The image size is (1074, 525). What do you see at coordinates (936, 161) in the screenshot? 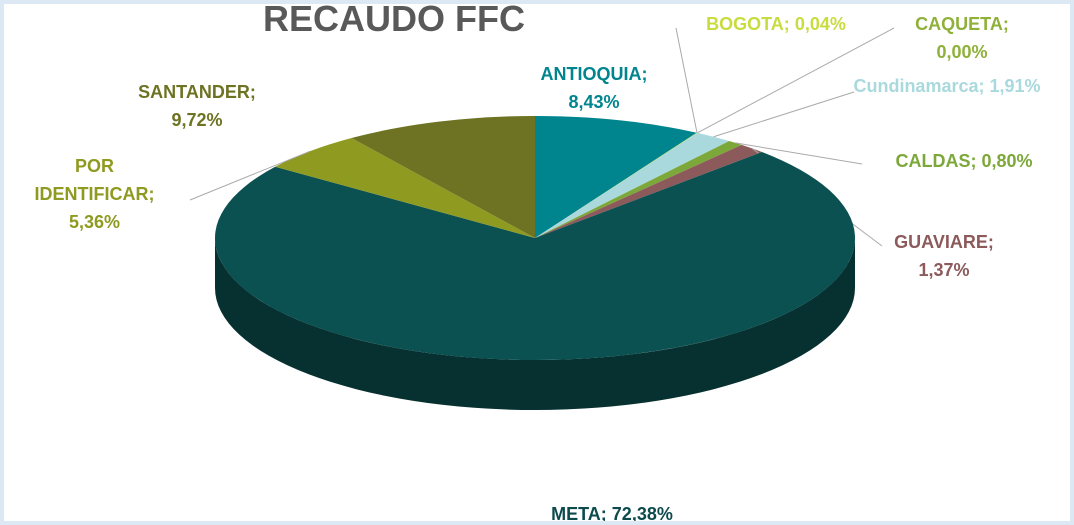
I see `label-category: CALDAS;` at bounding box center [936, 161].